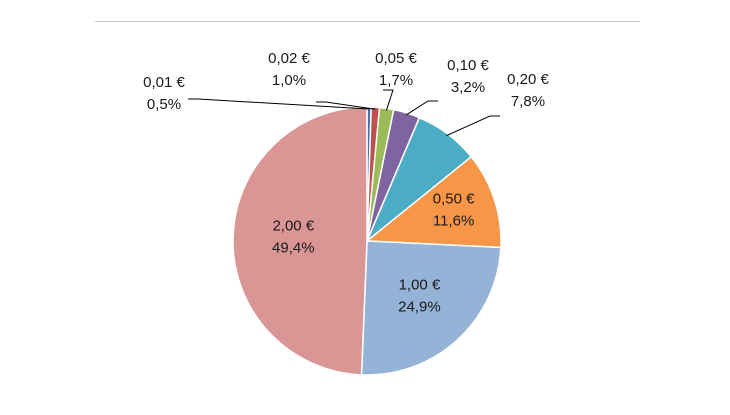  Describe the element at coordinates (164, 104) in the screenshot. I see `slice-percent-label: 0,5%` at that location.